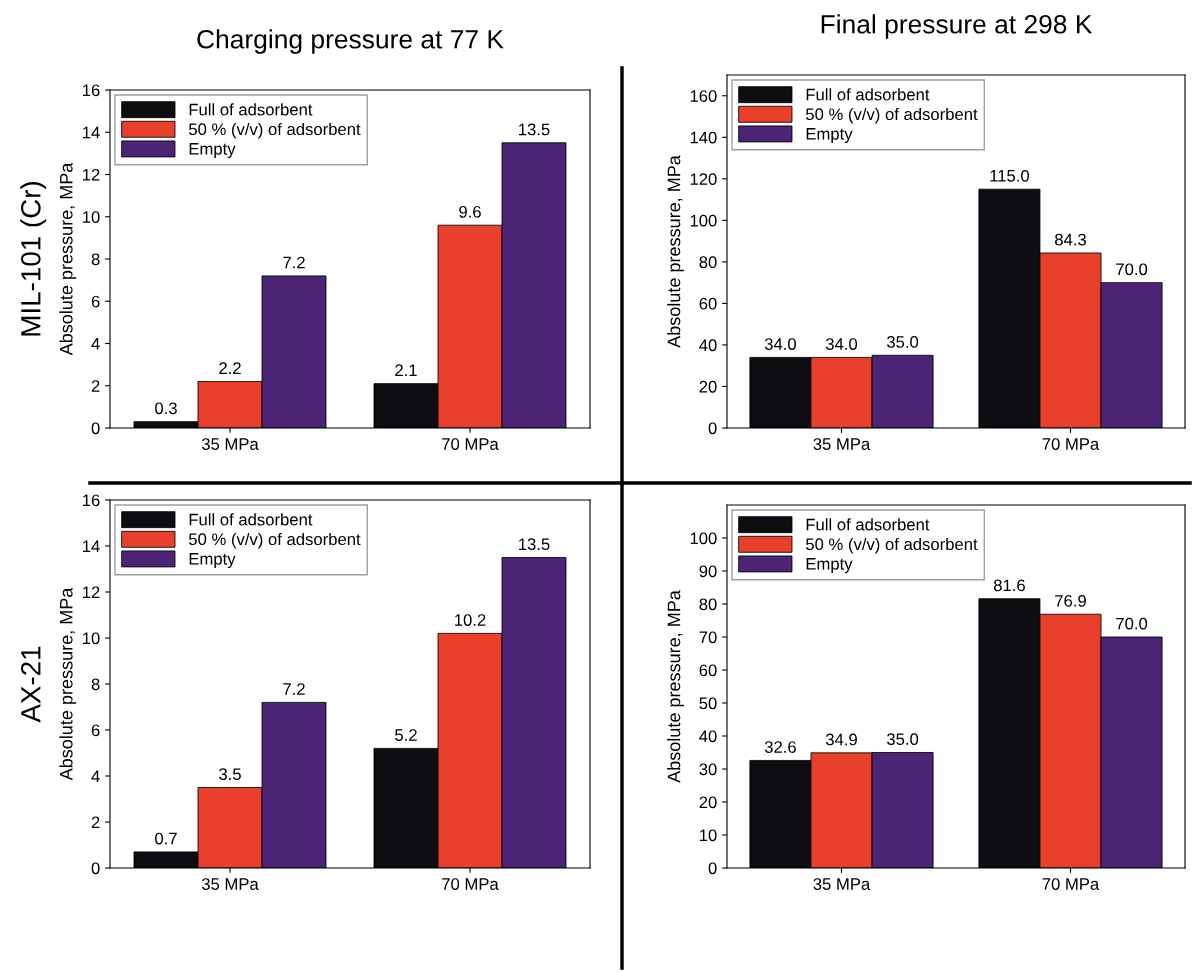 The width and height of the screenshot is (1198, 972). What do you see at coordinates (841, 739) in the screenshot?
I see `data-label: 34.9` at bounding box center [841, 739].